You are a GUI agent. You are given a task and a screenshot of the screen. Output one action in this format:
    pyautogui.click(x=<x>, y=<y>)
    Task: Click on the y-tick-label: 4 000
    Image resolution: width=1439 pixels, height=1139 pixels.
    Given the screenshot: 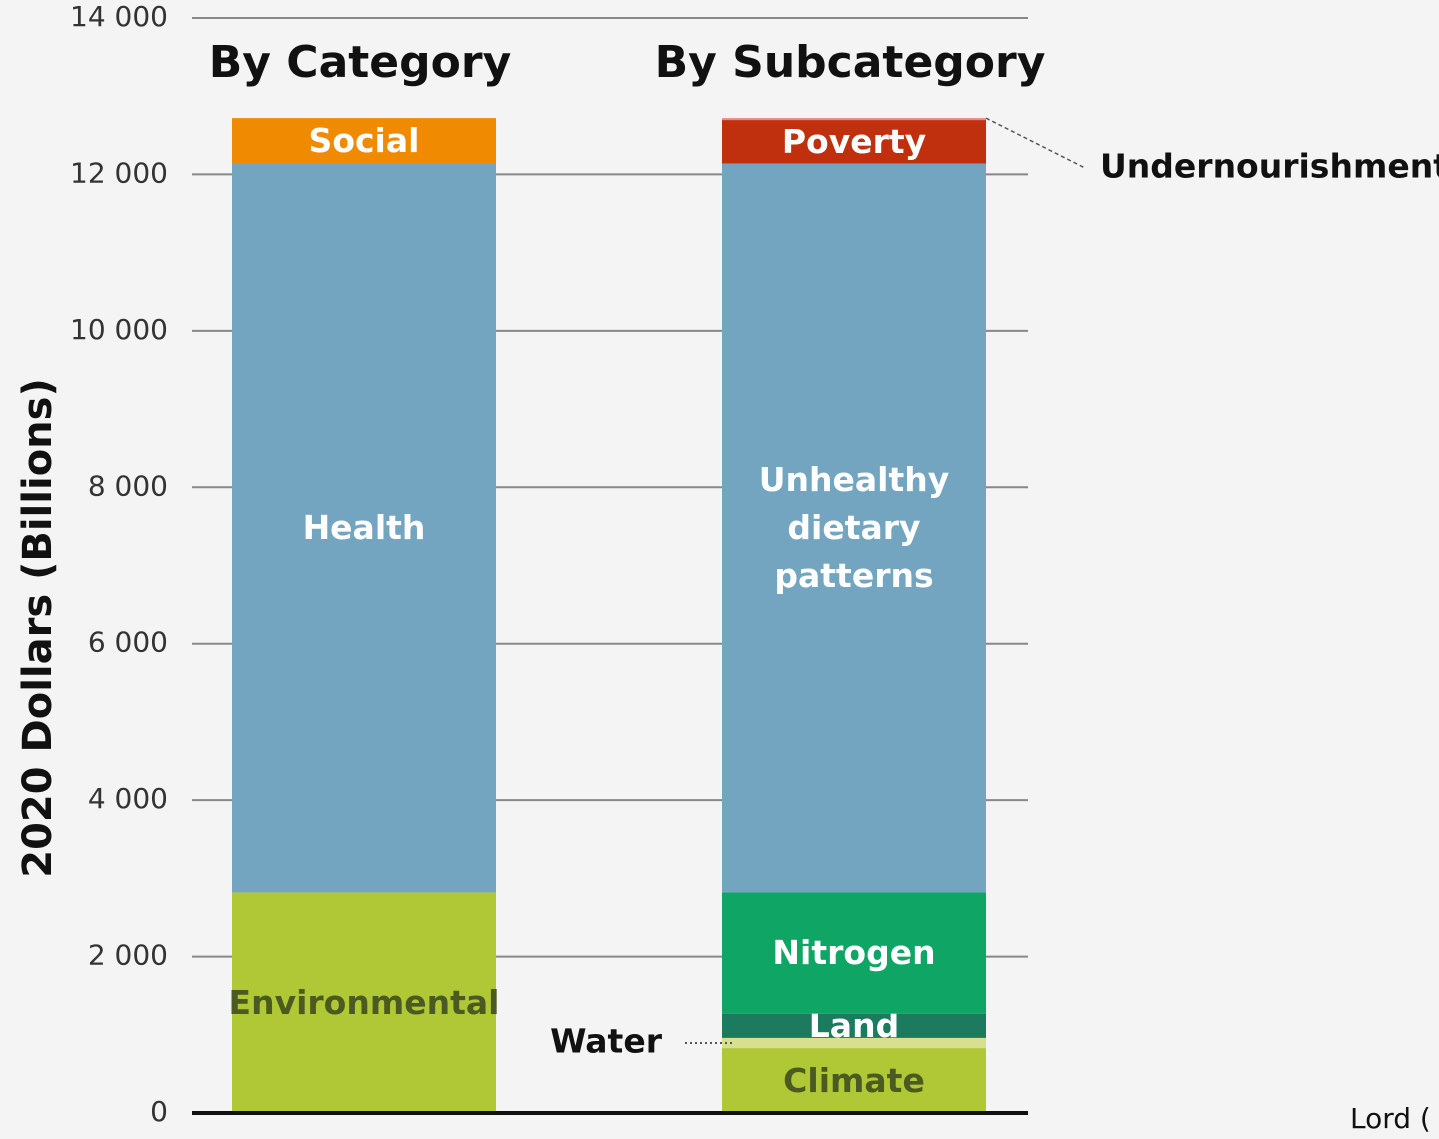 What is the action you would take?
    pyautogui.click(x=128, y=798)
    